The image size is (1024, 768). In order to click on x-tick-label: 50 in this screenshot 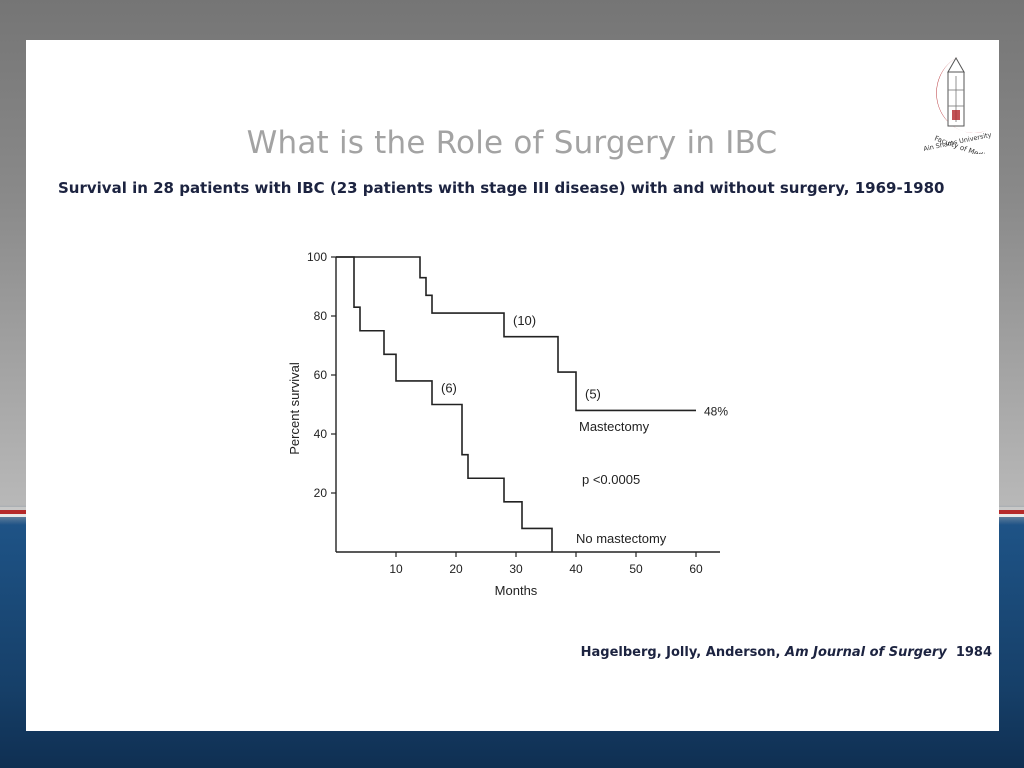, I will do `click(636, 569)`.